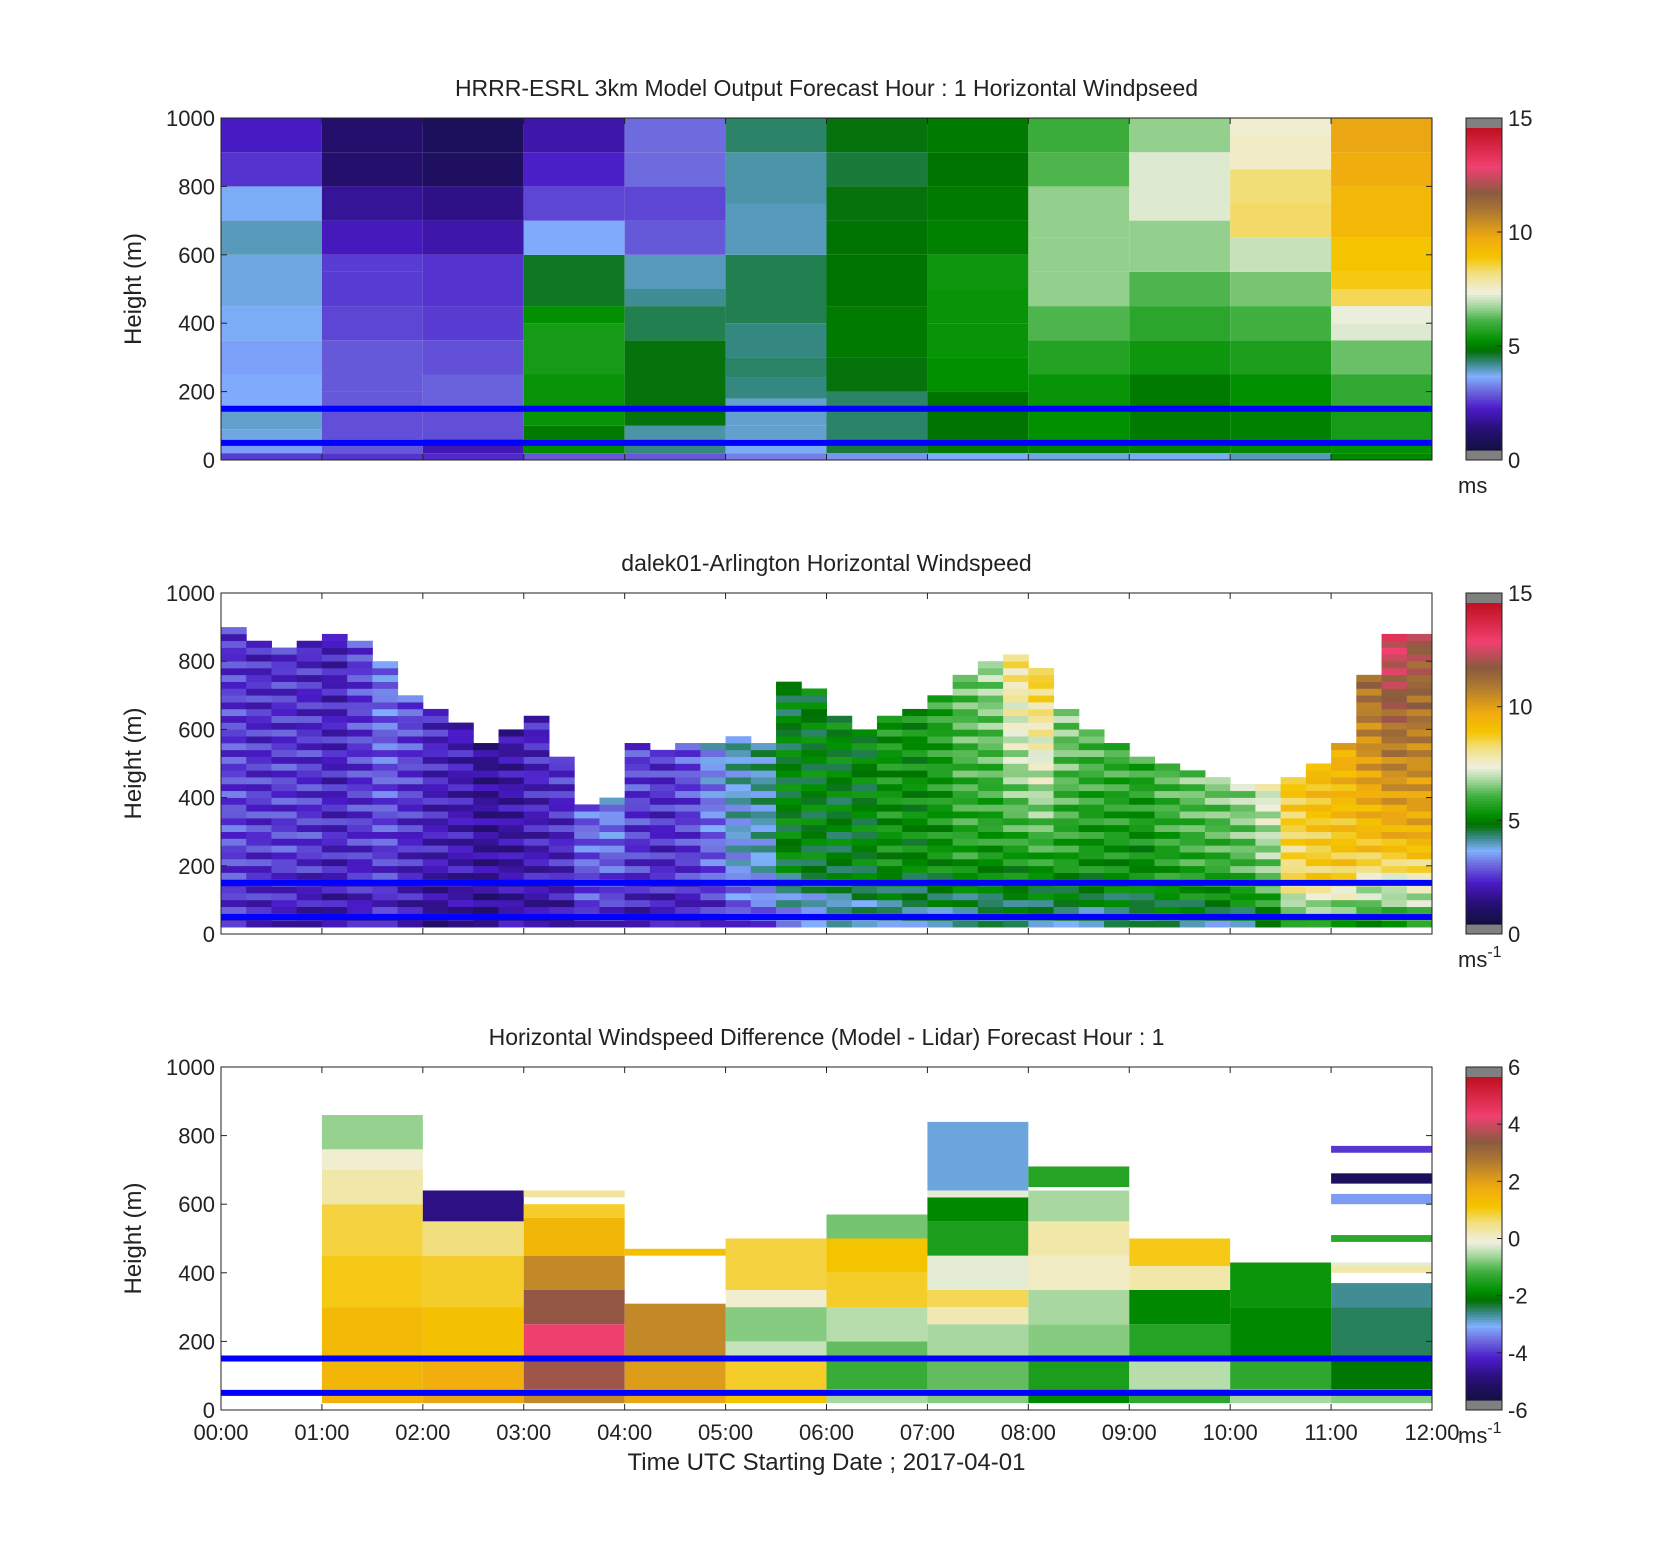 This screenshot has width=1680, height=1561. I want to click on x-tick-label: 01:00, so click(321, 1432).